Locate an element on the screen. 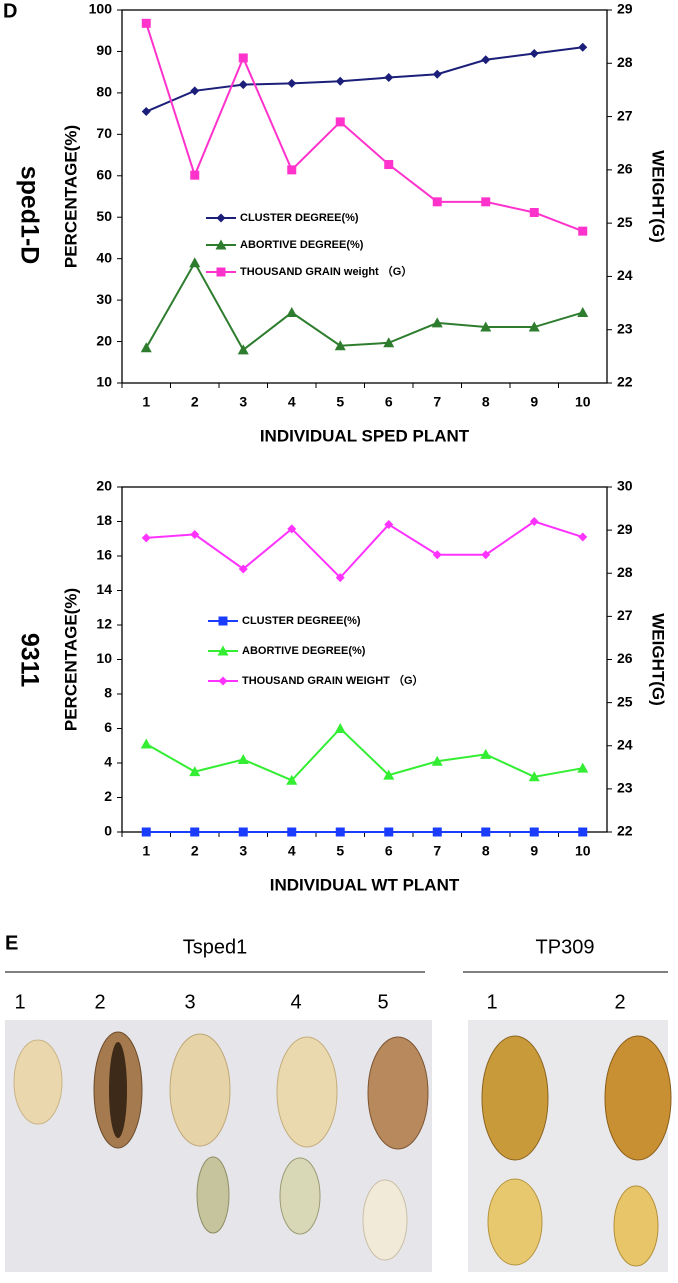  y-tick-label: 8 is located at coordinates (108, 693).